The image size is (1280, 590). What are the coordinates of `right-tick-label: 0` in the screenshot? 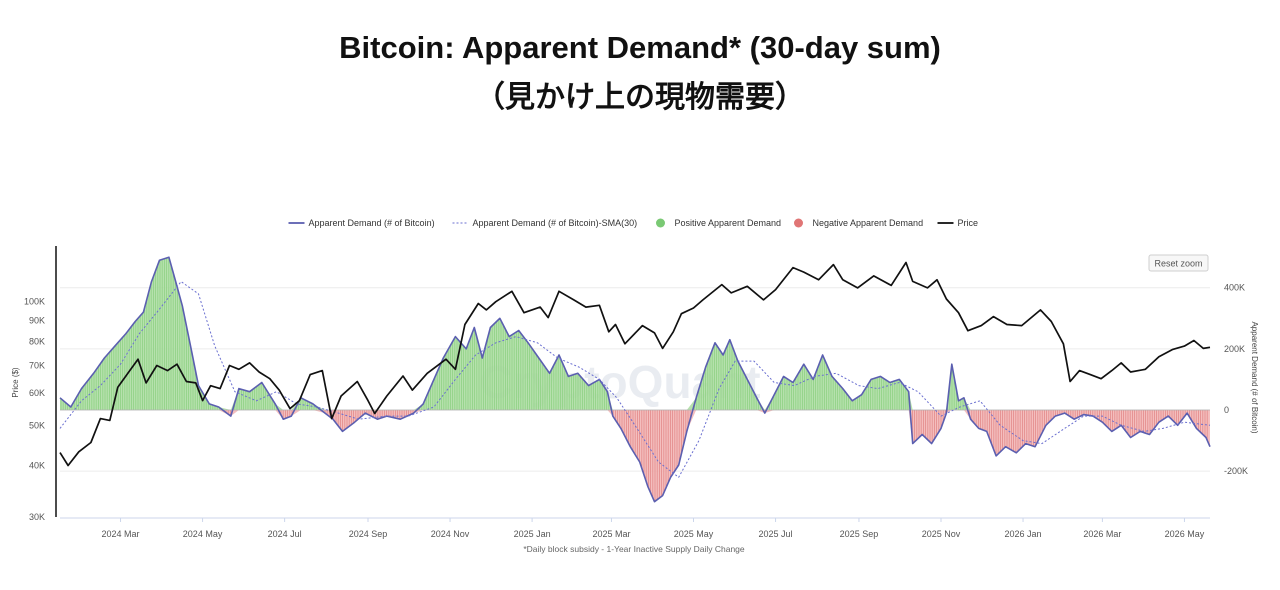 It's located at (1226, 410).